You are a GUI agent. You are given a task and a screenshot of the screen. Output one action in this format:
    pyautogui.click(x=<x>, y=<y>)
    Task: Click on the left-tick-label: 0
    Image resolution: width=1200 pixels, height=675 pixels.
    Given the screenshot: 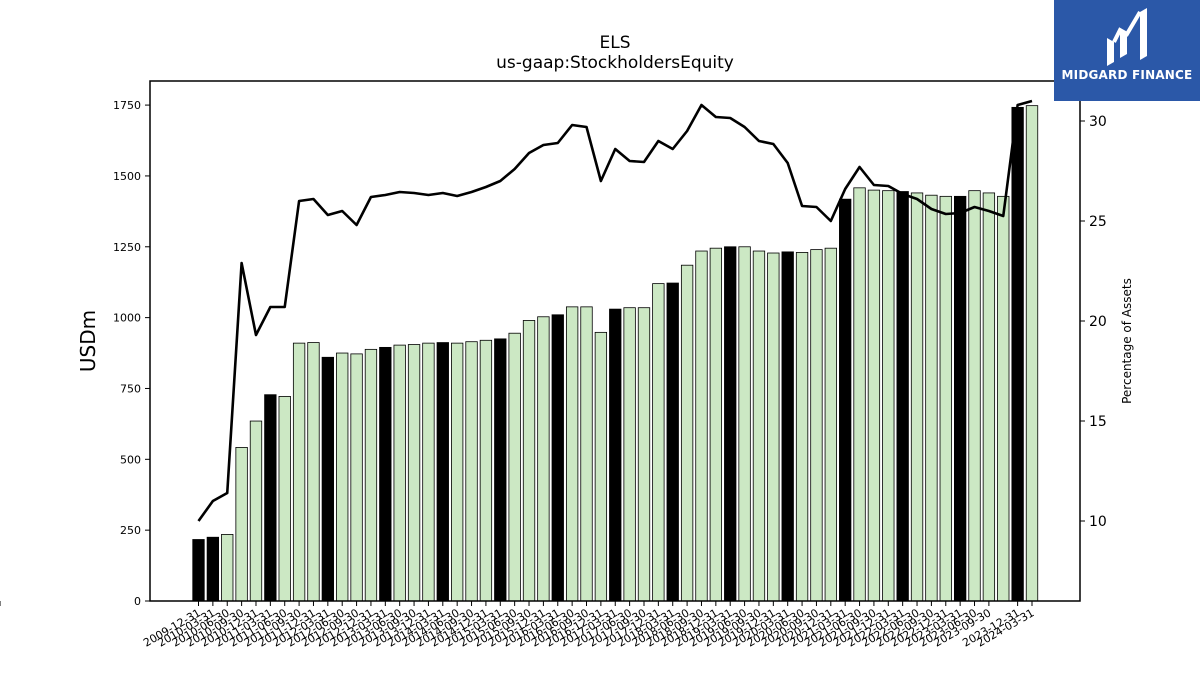 What is the action you would take?
    pyautogui.click(x=137, y=601)
    